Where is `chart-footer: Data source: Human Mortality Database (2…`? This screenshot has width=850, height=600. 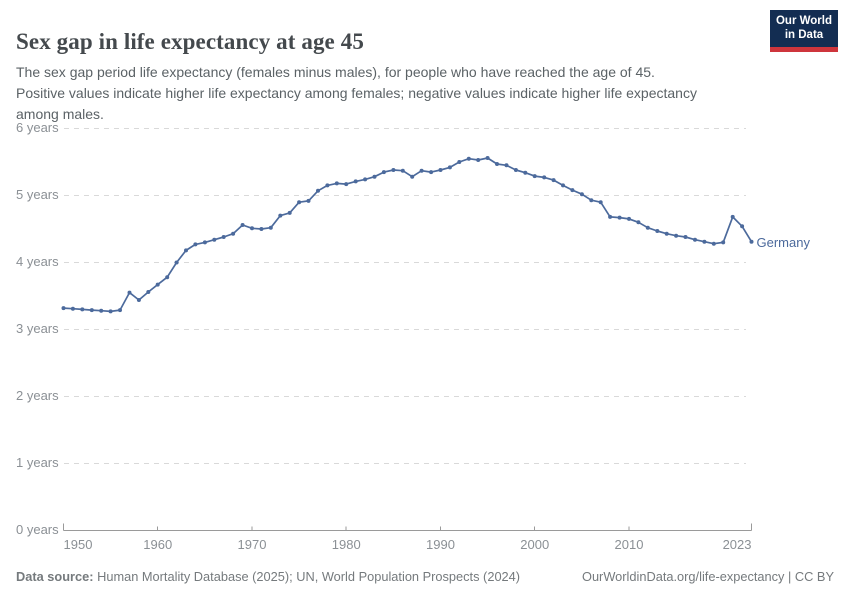 chart-footer: Data source: Human Mortality Database (2… is located at coordinates (425, 576).